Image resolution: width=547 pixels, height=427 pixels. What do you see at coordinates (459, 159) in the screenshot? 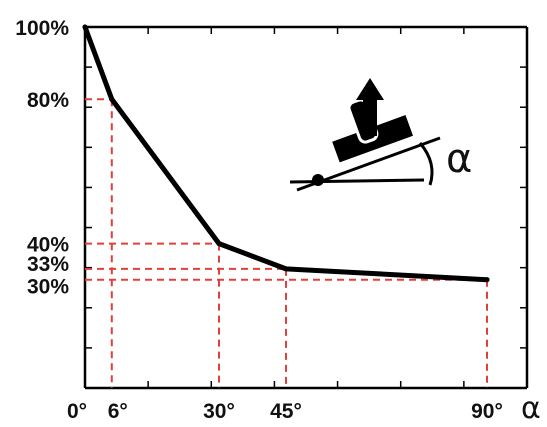
I see `angle-alpha-label: α` at bounding box center [459, 159].